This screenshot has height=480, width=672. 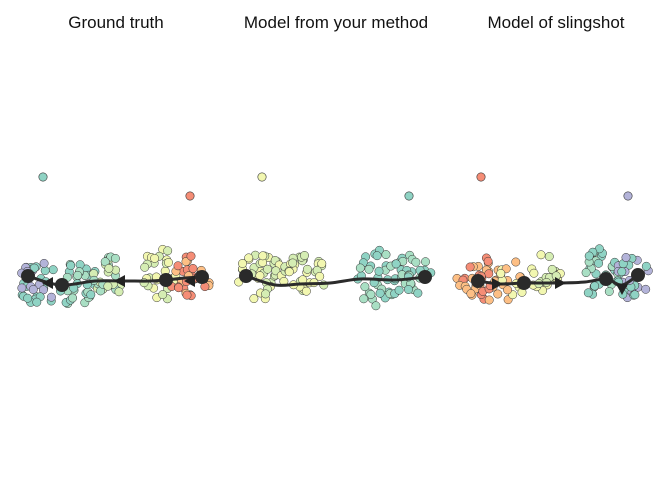 What do you see at coordinates (336, 22) in the screenshot?
I see `panel-title-model-your-method: Model from your method` at bounding box center [336, 22].